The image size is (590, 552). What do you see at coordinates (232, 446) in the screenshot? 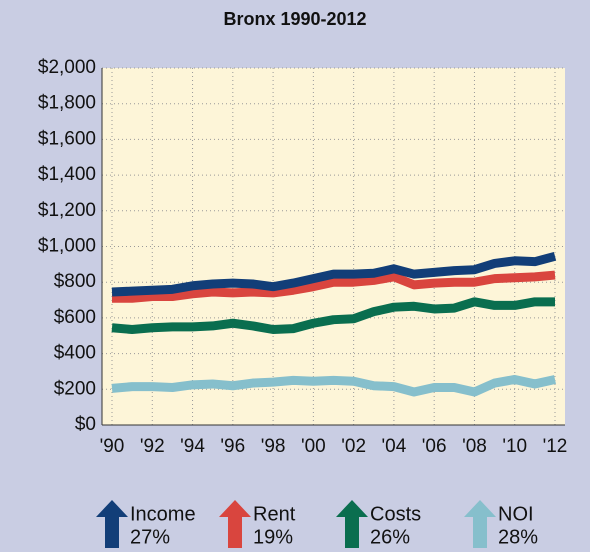
I see `x-tick-label: '96` at bounding box center [232, 446].